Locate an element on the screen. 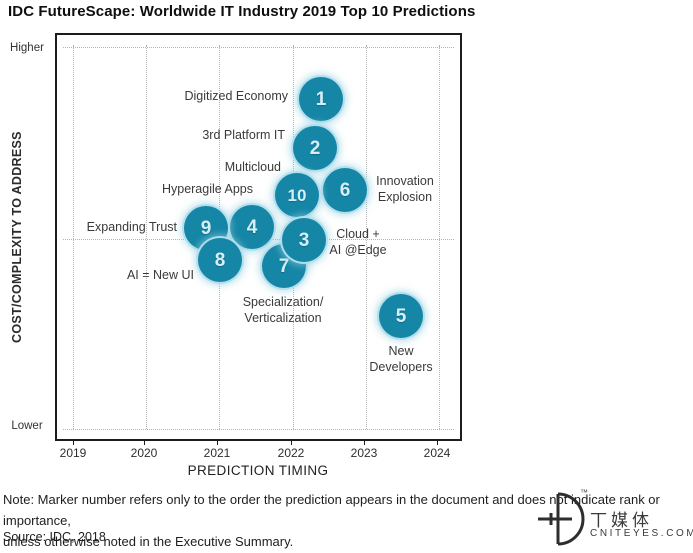 The width and height of the screenshot is (693, 553). y-axis-higher-label: Higher is located at coordinates (27, 48).